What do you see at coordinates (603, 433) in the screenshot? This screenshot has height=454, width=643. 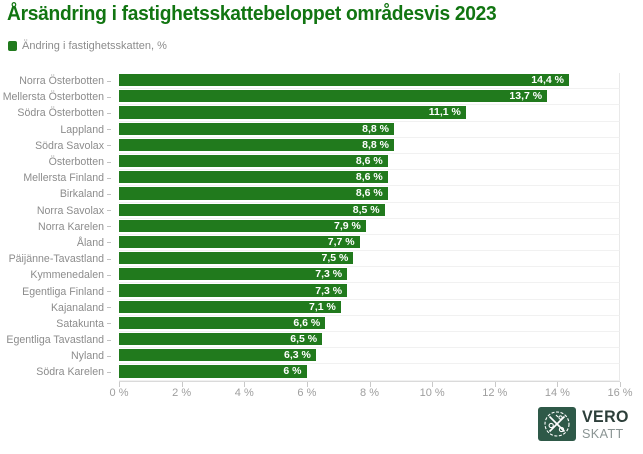 I see `logo-skatt-label: SKATT` at bounding box center [603, 433].